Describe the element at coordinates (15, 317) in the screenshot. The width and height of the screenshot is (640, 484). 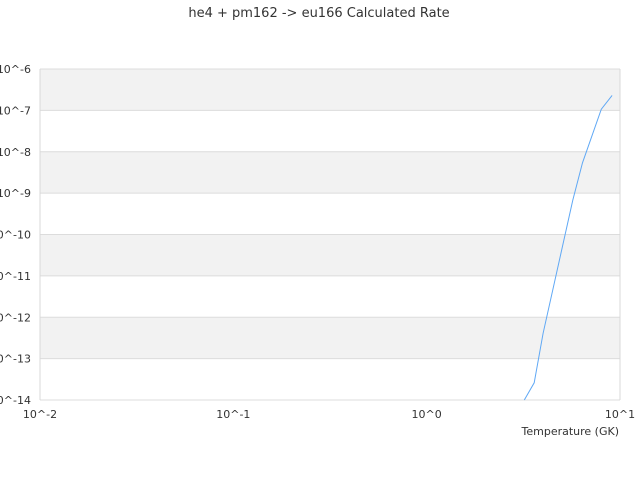
I see `y-tick-label: 10^-12` at that location.